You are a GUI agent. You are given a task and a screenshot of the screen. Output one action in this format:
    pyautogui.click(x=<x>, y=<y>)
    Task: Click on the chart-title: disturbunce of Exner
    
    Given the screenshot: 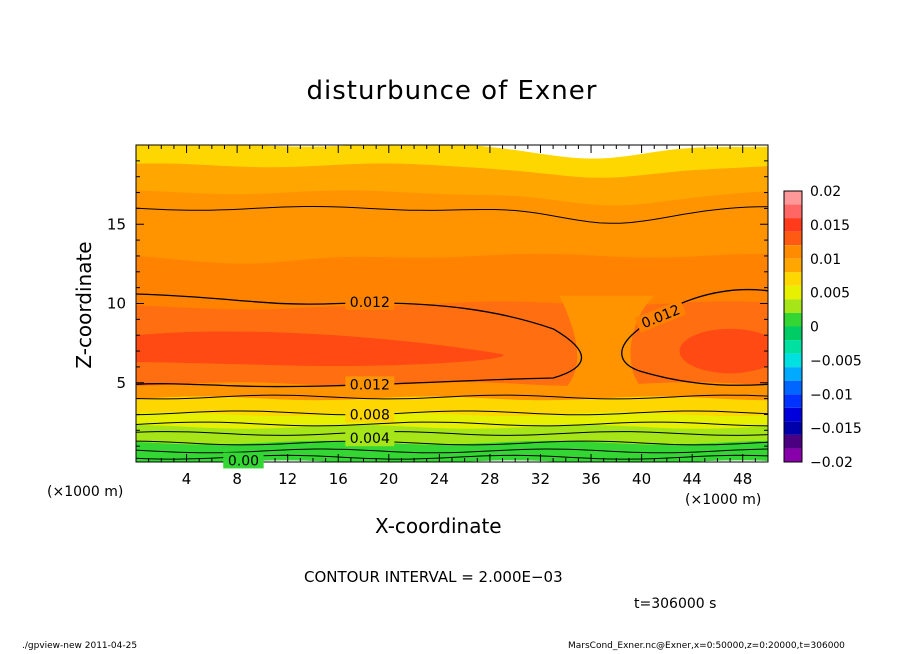 What is the action you would take?
    pyautogui.click(x=452, y=91)
    